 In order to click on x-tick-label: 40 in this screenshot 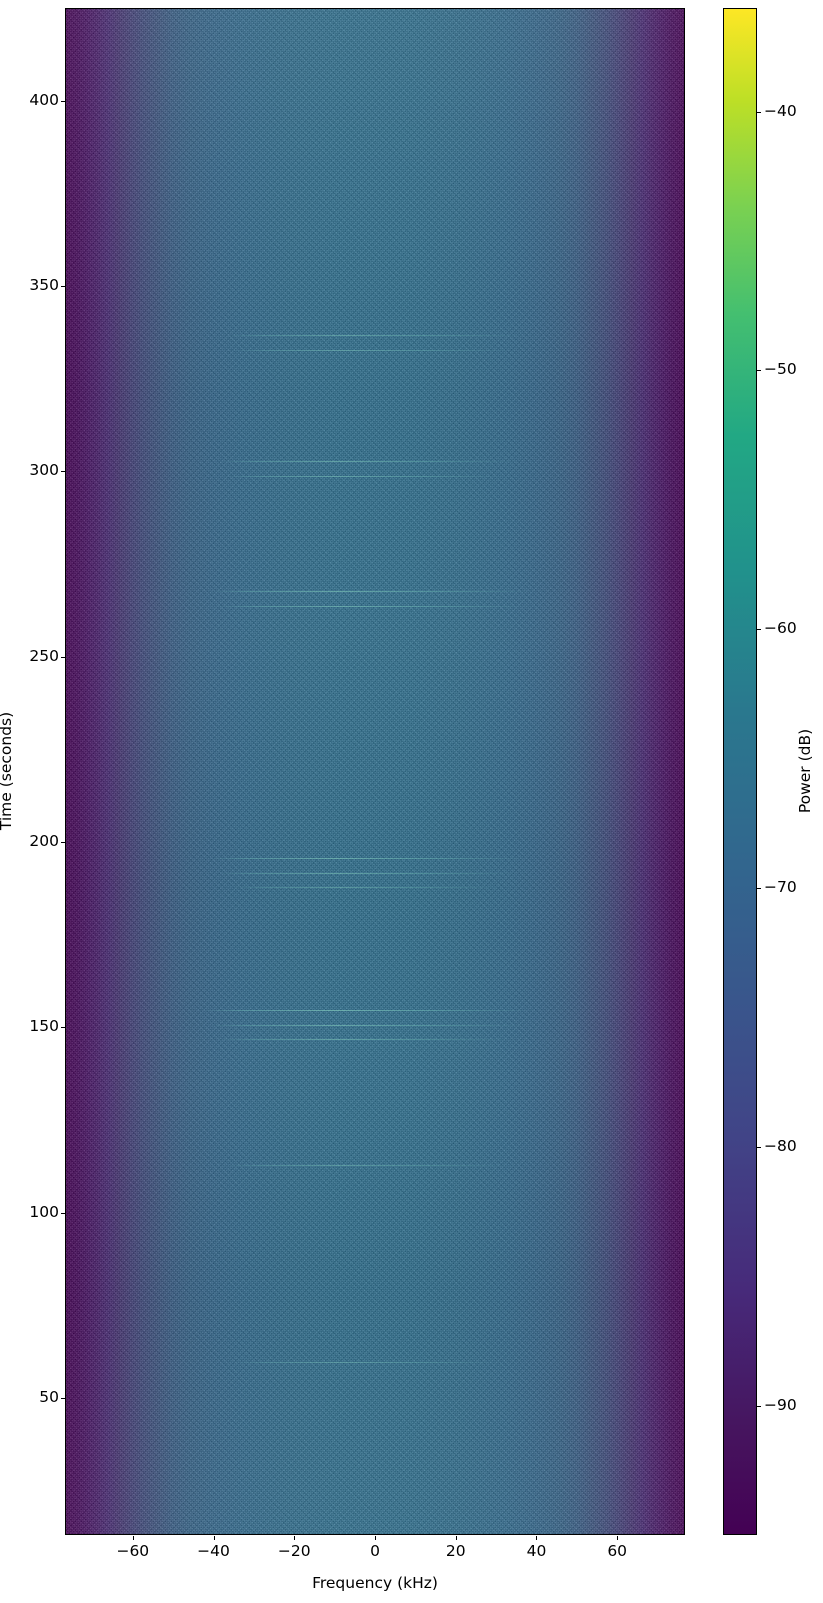, I will do `click(536, 1551)`.